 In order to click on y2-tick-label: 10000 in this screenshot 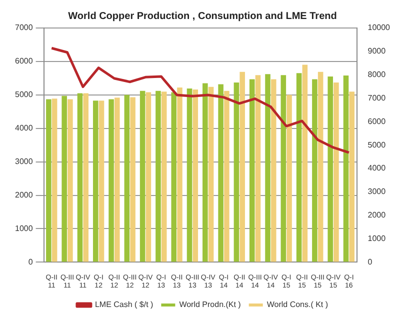, I will do `click(379, 27)`.